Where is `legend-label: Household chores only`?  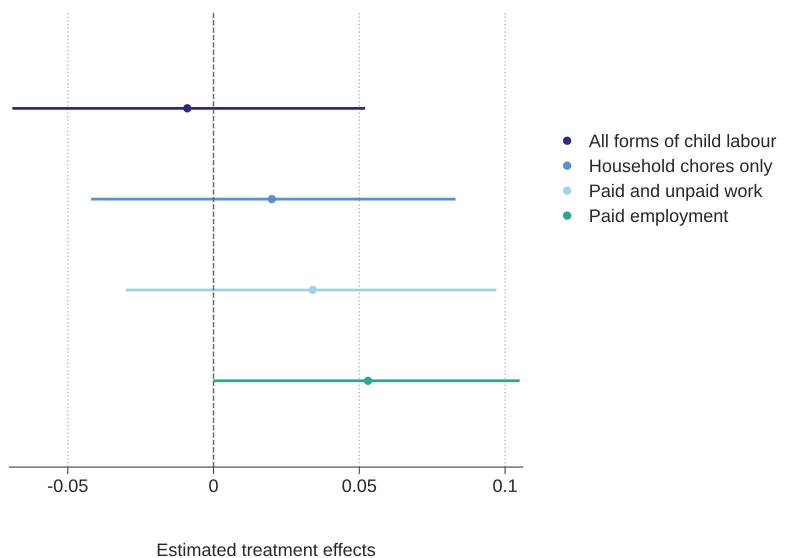
legend-label: Household chores only is located at coordinates (681, 167).